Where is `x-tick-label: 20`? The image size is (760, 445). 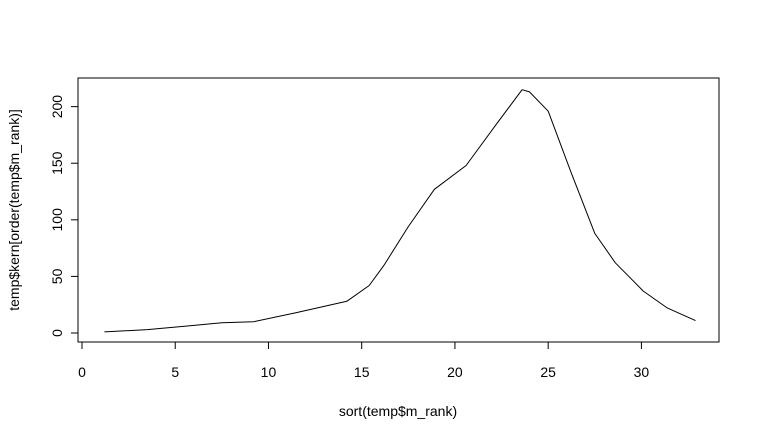 x-tick-label: 20 is located at coordinates (455, 372).